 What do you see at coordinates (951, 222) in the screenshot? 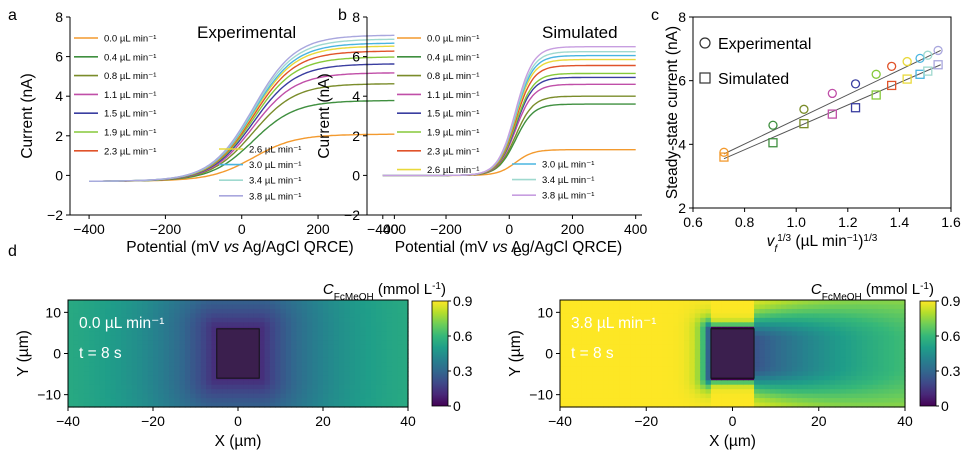
I see `x-tick-label: 1.6` at bounding box center [951, 222].